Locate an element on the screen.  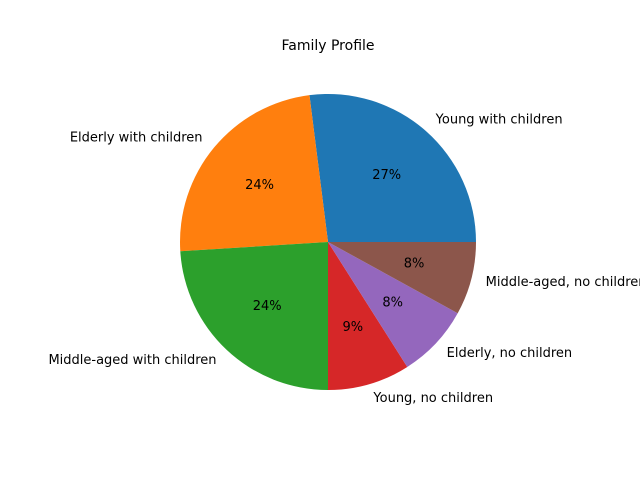
pct-label-elderly-with-children: 24% is located at coordinates (259, 185).